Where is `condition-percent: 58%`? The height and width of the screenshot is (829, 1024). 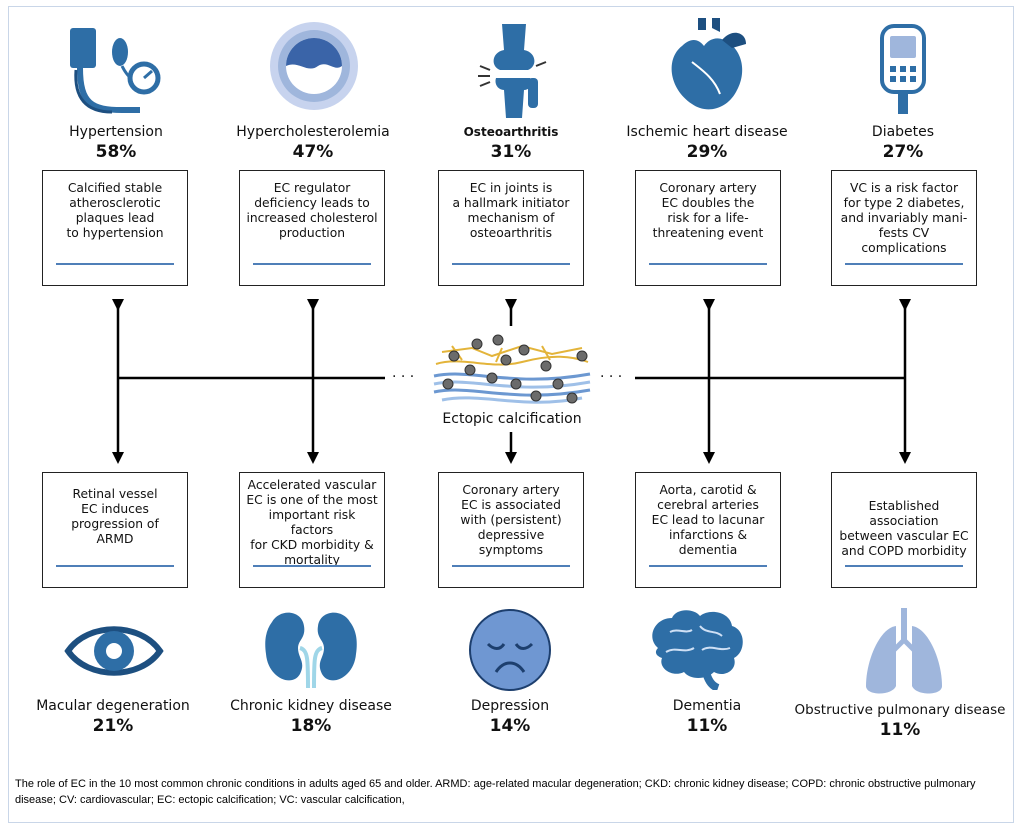
condition-percent: 58% is located at coordinates (116, 152).